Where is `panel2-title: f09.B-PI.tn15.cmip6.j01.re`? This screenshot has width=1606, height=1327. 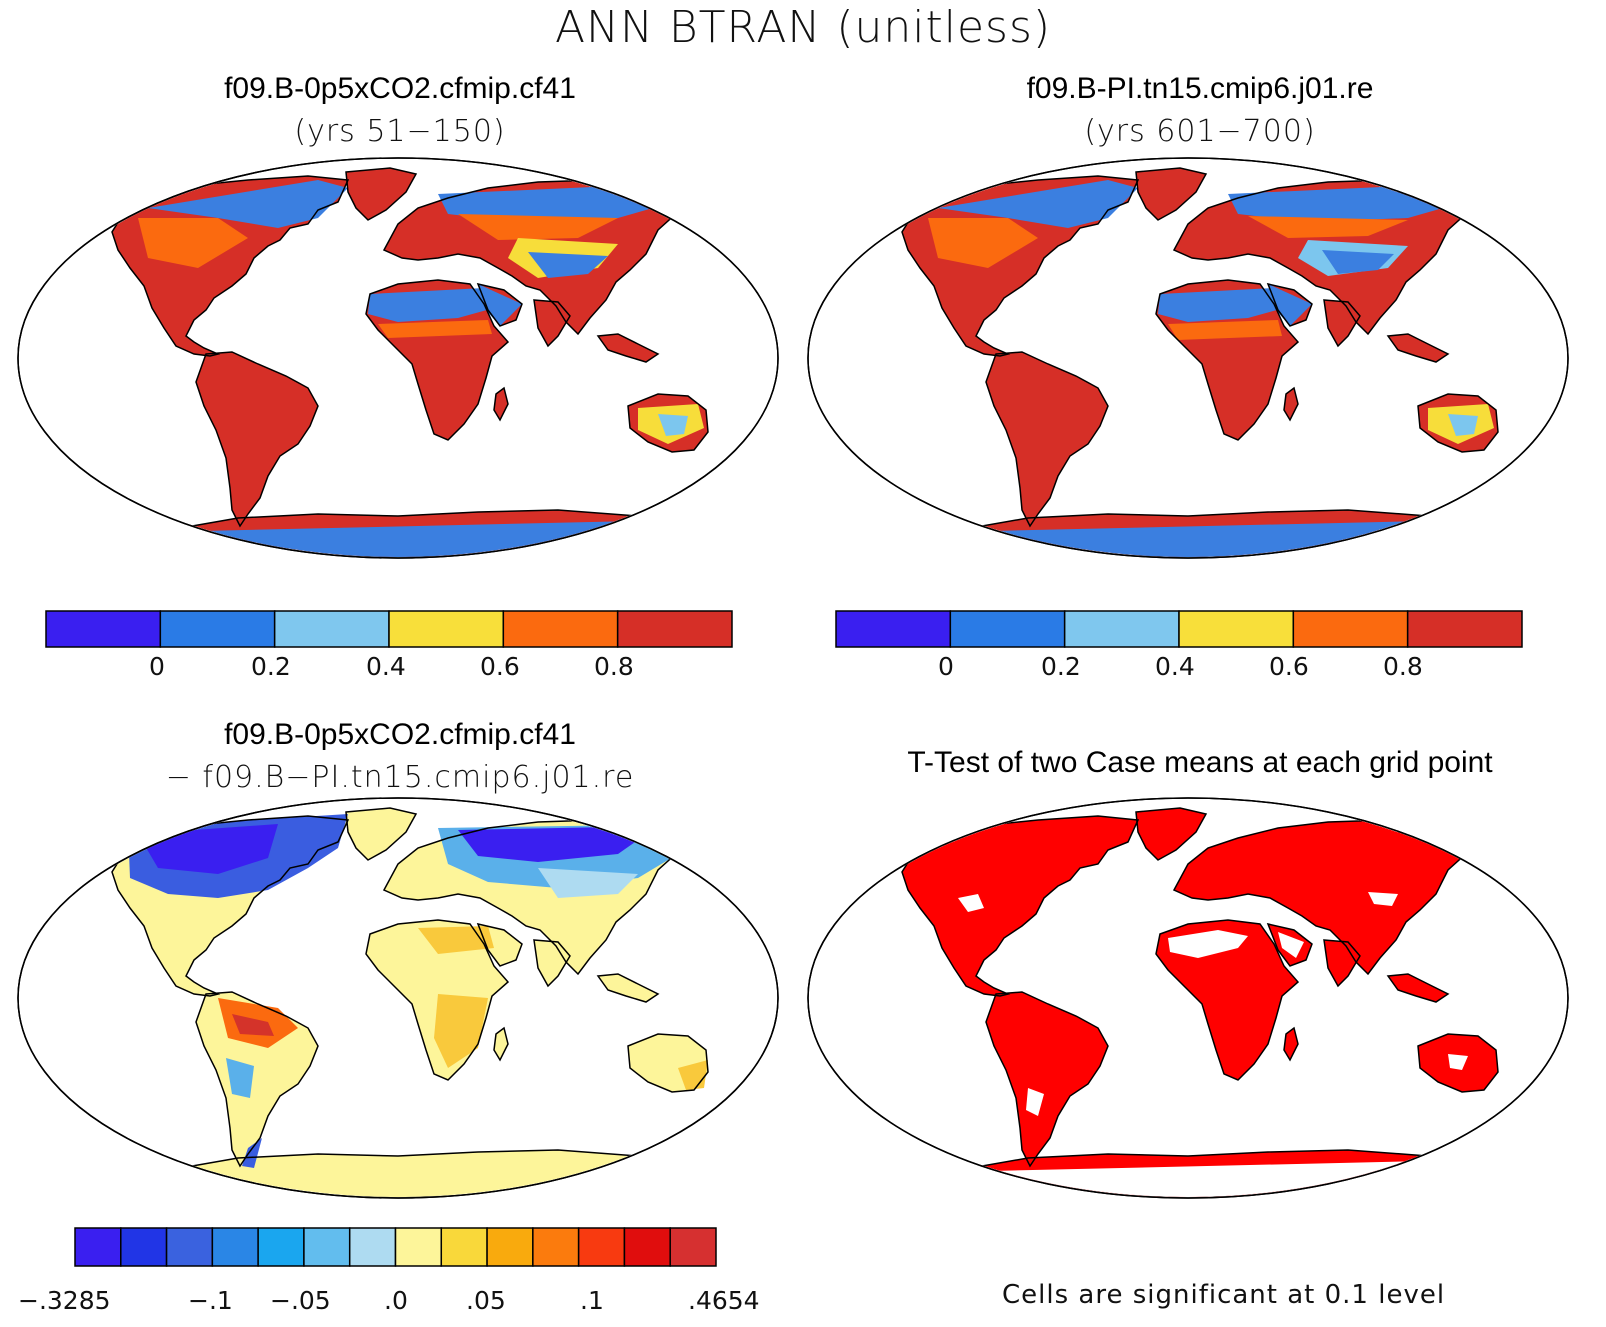 panel2-title: f09.B-PI.tn15.cmip6.j01.re is located at coordinates (1200, 88).